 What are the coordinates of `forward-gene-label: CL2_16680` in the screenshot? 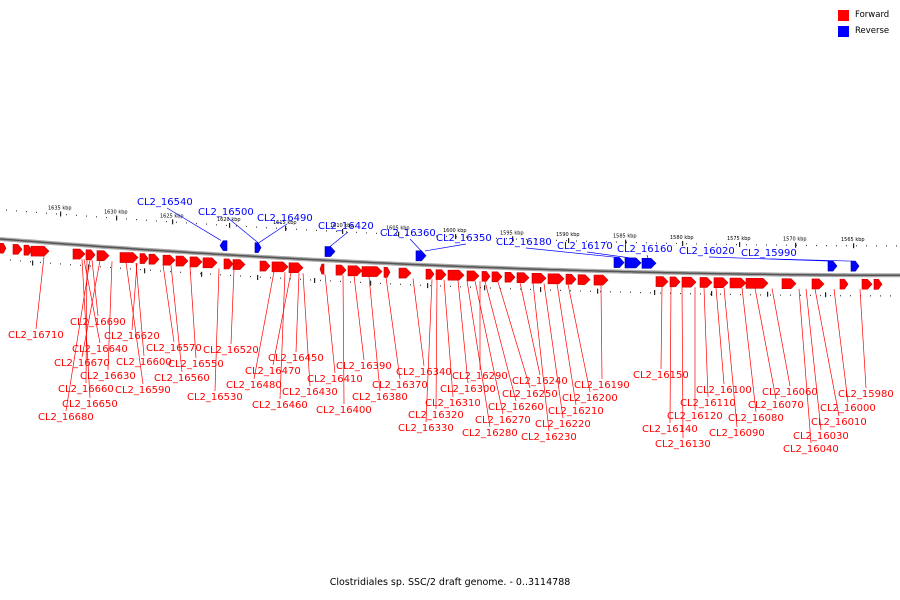 It's located at (66, 417).